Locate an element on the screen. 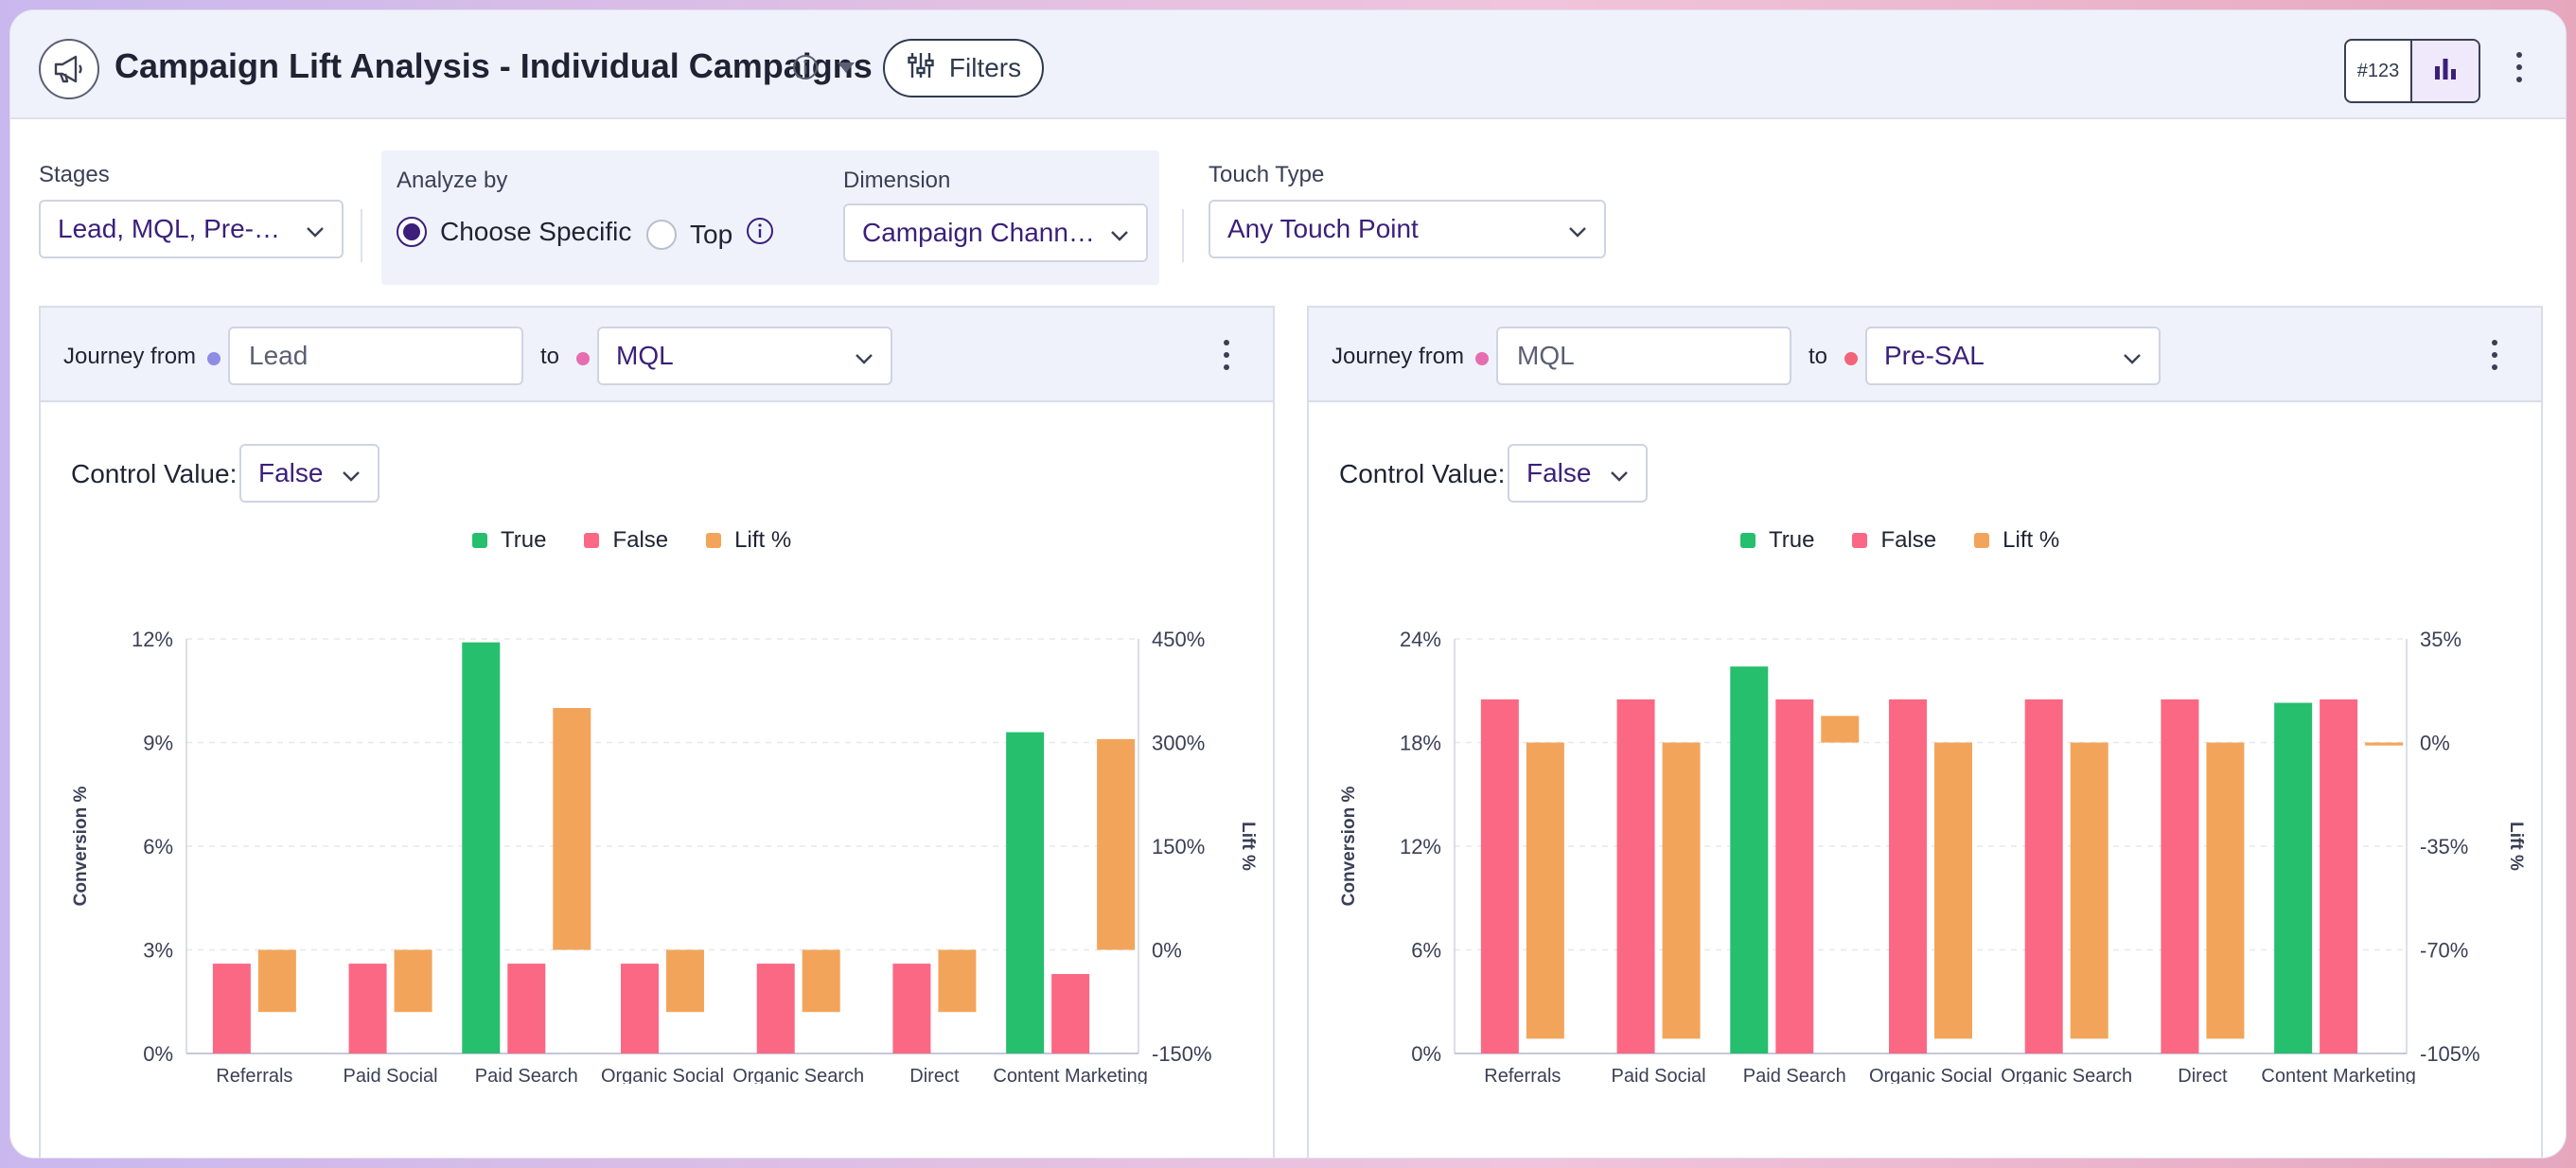  y-tick-label: 3% is located at coordinates (158, 951).